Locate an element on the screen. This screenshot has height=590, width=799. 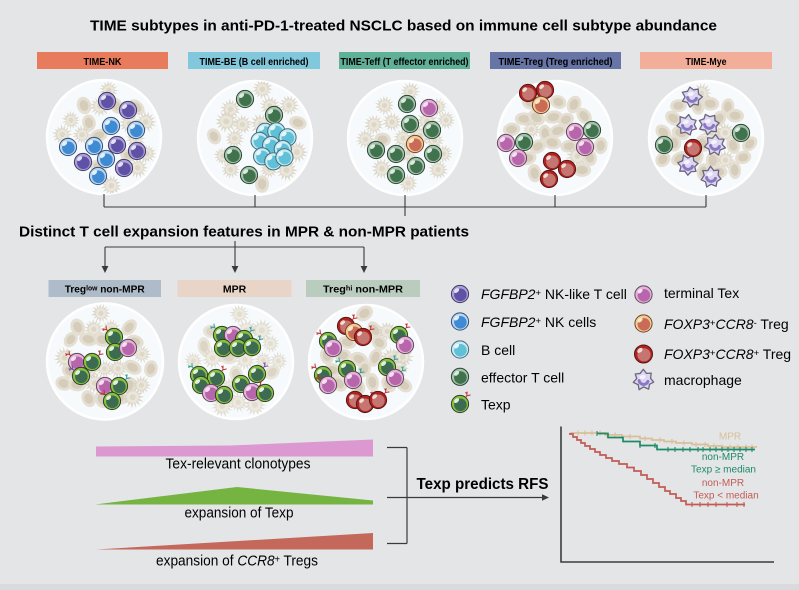
svg-text: Texp ≥ median is located at coordinates (723, 469).